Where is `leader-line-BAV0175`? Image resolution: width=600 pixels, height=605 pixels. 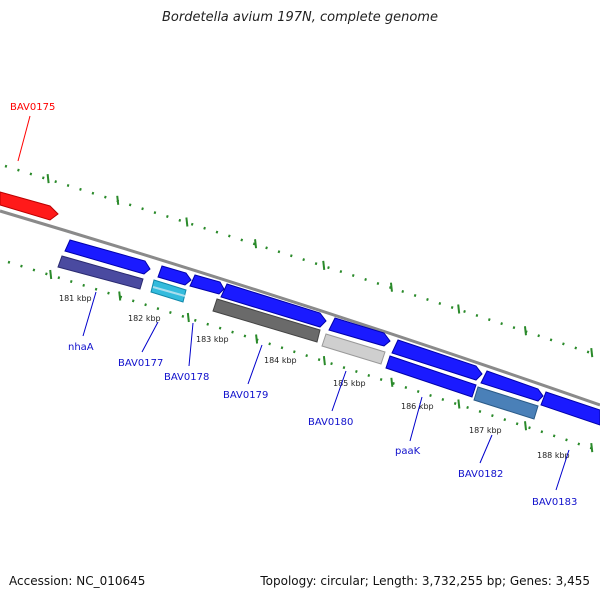
leader-line-BAV0175 is located at coordinates (24, 138).